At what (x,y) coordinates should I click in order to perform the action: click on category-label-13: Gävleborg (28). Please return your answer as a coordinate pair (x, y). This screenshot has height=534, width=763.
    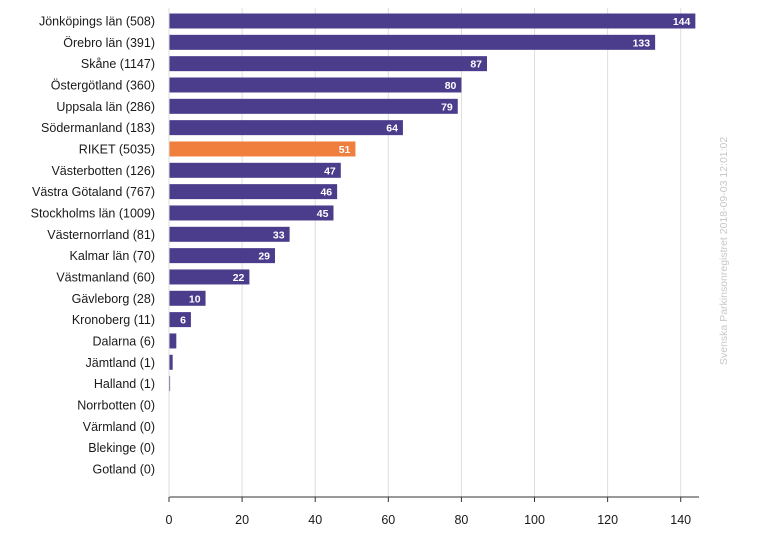
    Looking at the image, I should click on (113, 299).